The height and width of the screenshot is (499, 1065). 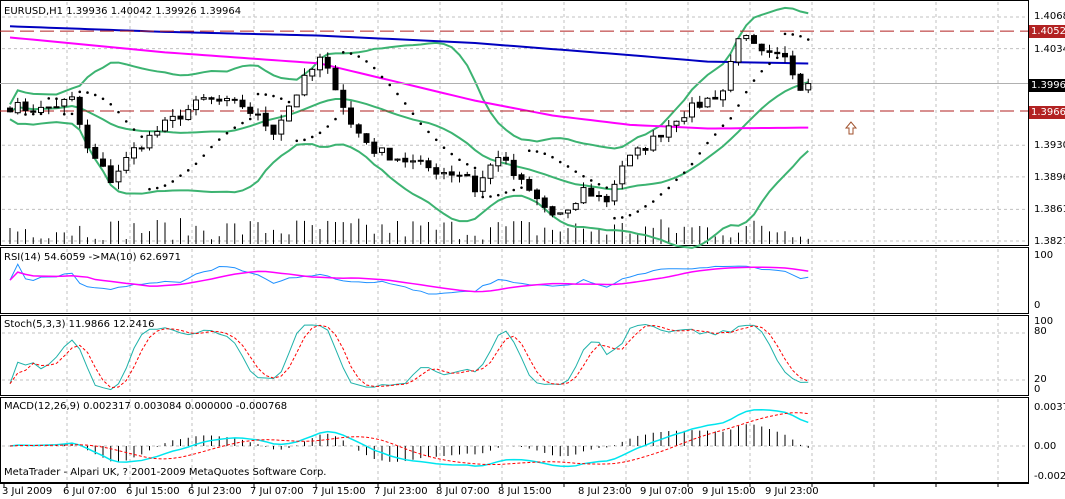 I want to click on time-label: 6 Jul 07:00, so click(x=90, y=491).